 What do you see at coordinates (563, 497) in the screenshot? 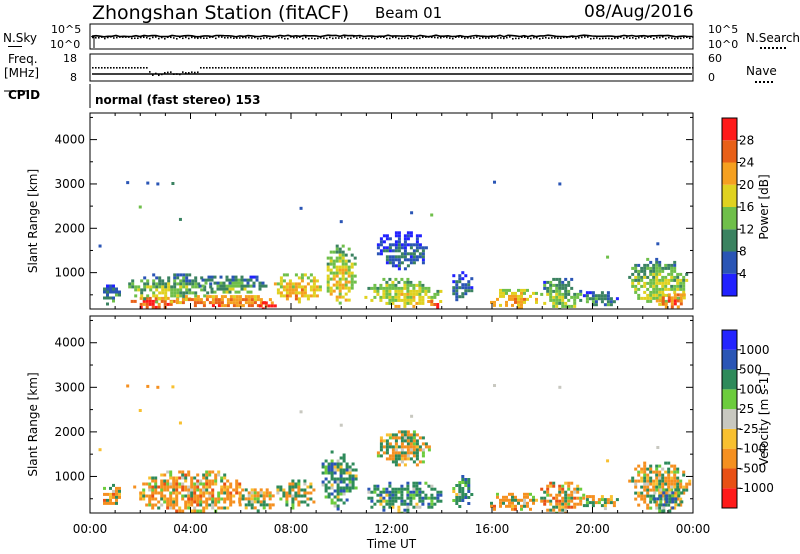
I see `velocity-echo-region` at bounding box center [563, 497].